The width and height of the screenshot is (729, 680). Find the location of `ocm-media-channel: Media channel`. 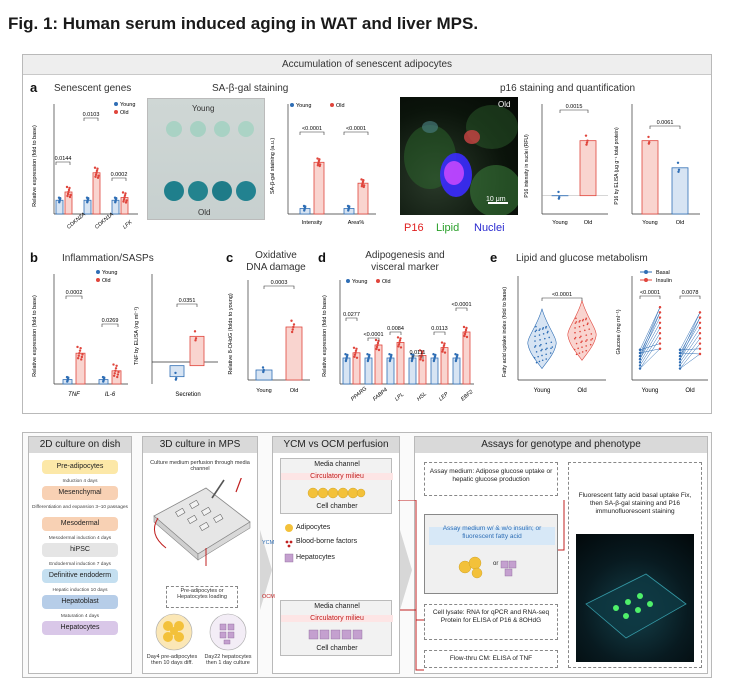

ocm-media-channel: Media channel is located at coordinates (337, 606).